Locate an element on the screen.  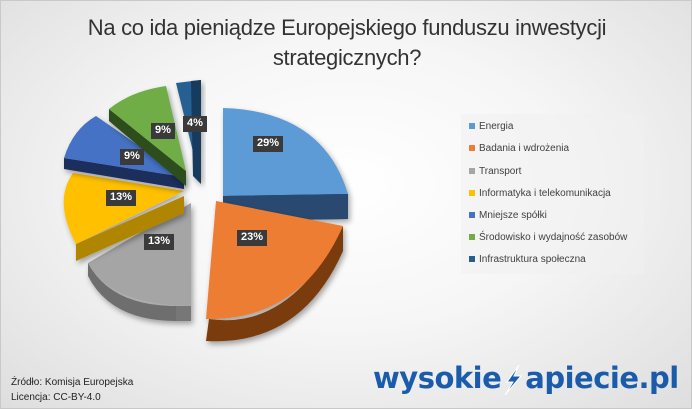
legend-item-infrastruktura: Infrastruktura społeczna is located at coordinates (527, 259).